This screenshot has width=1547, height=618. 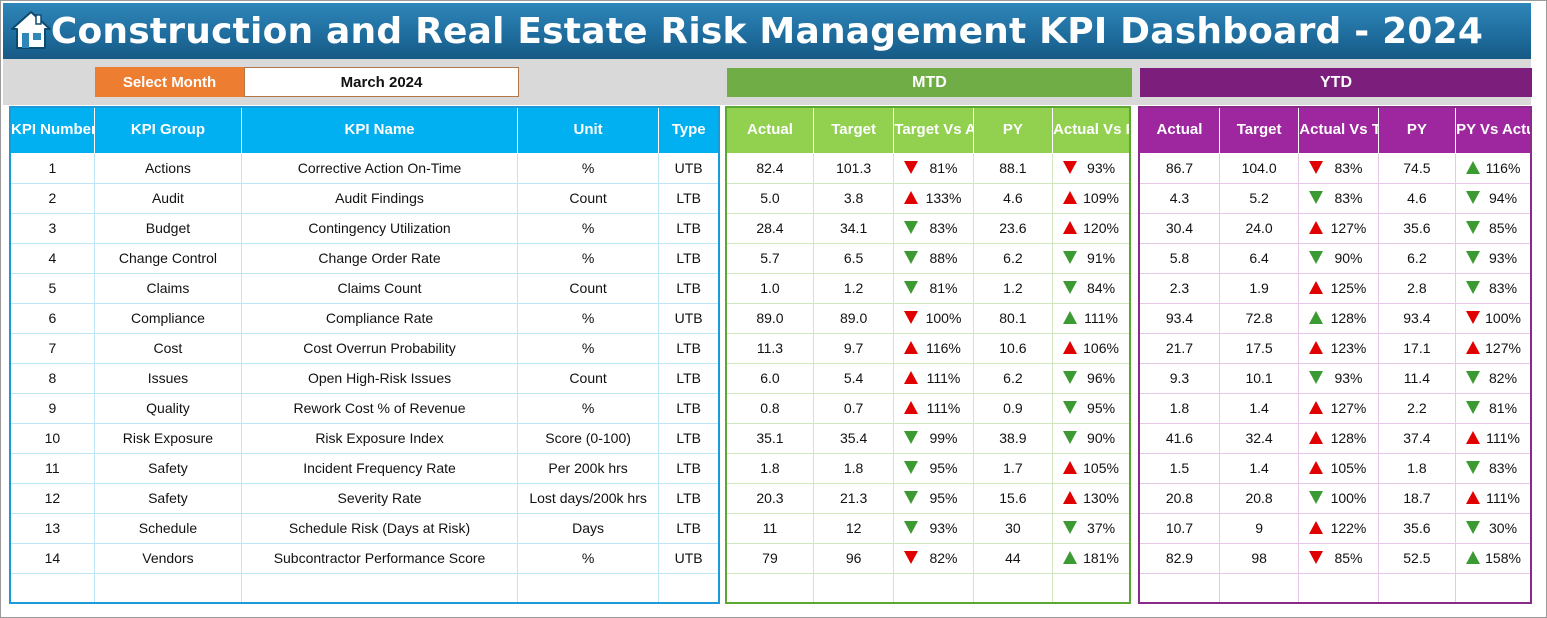 What do you see at coordinates (928, 468) in the screenshot?
I see `table-row: 1.8 1.8 95% 1.7 105%` at bounding box center [928, 468].